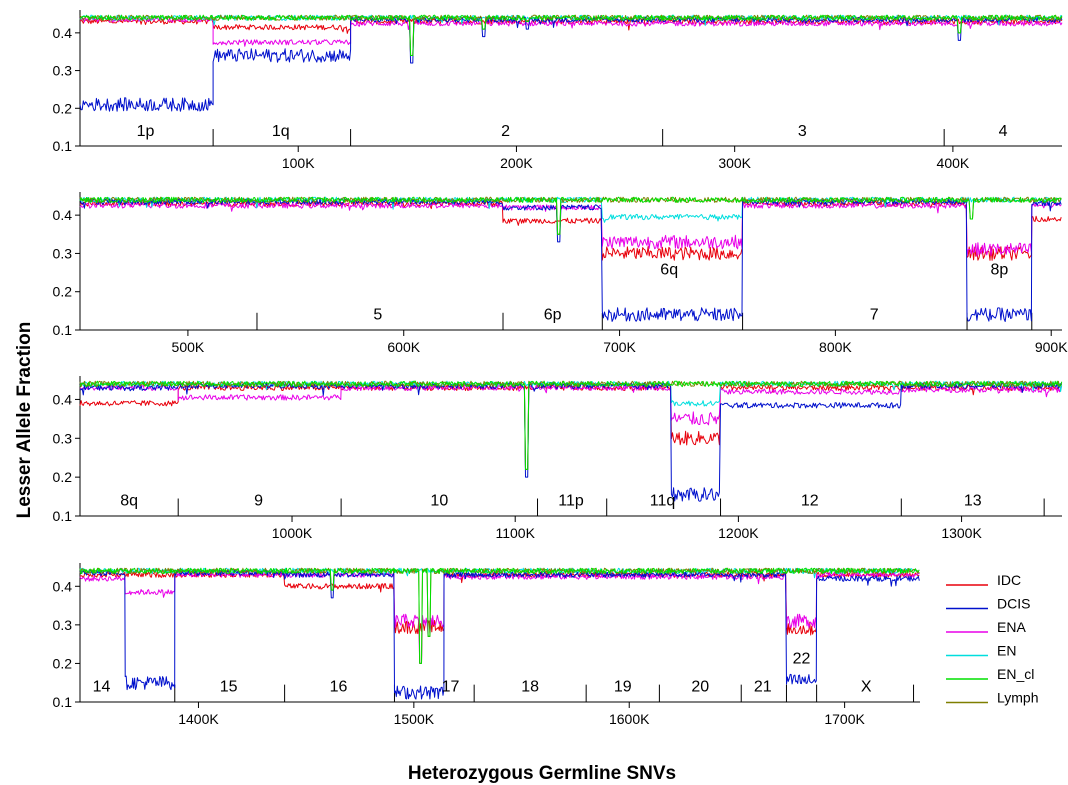 The image size is (1068, 785). What do you see at coordinates (505, 131) in the screenshot?
I see `chromosome-label: 2` at bounding box center [505, 131].